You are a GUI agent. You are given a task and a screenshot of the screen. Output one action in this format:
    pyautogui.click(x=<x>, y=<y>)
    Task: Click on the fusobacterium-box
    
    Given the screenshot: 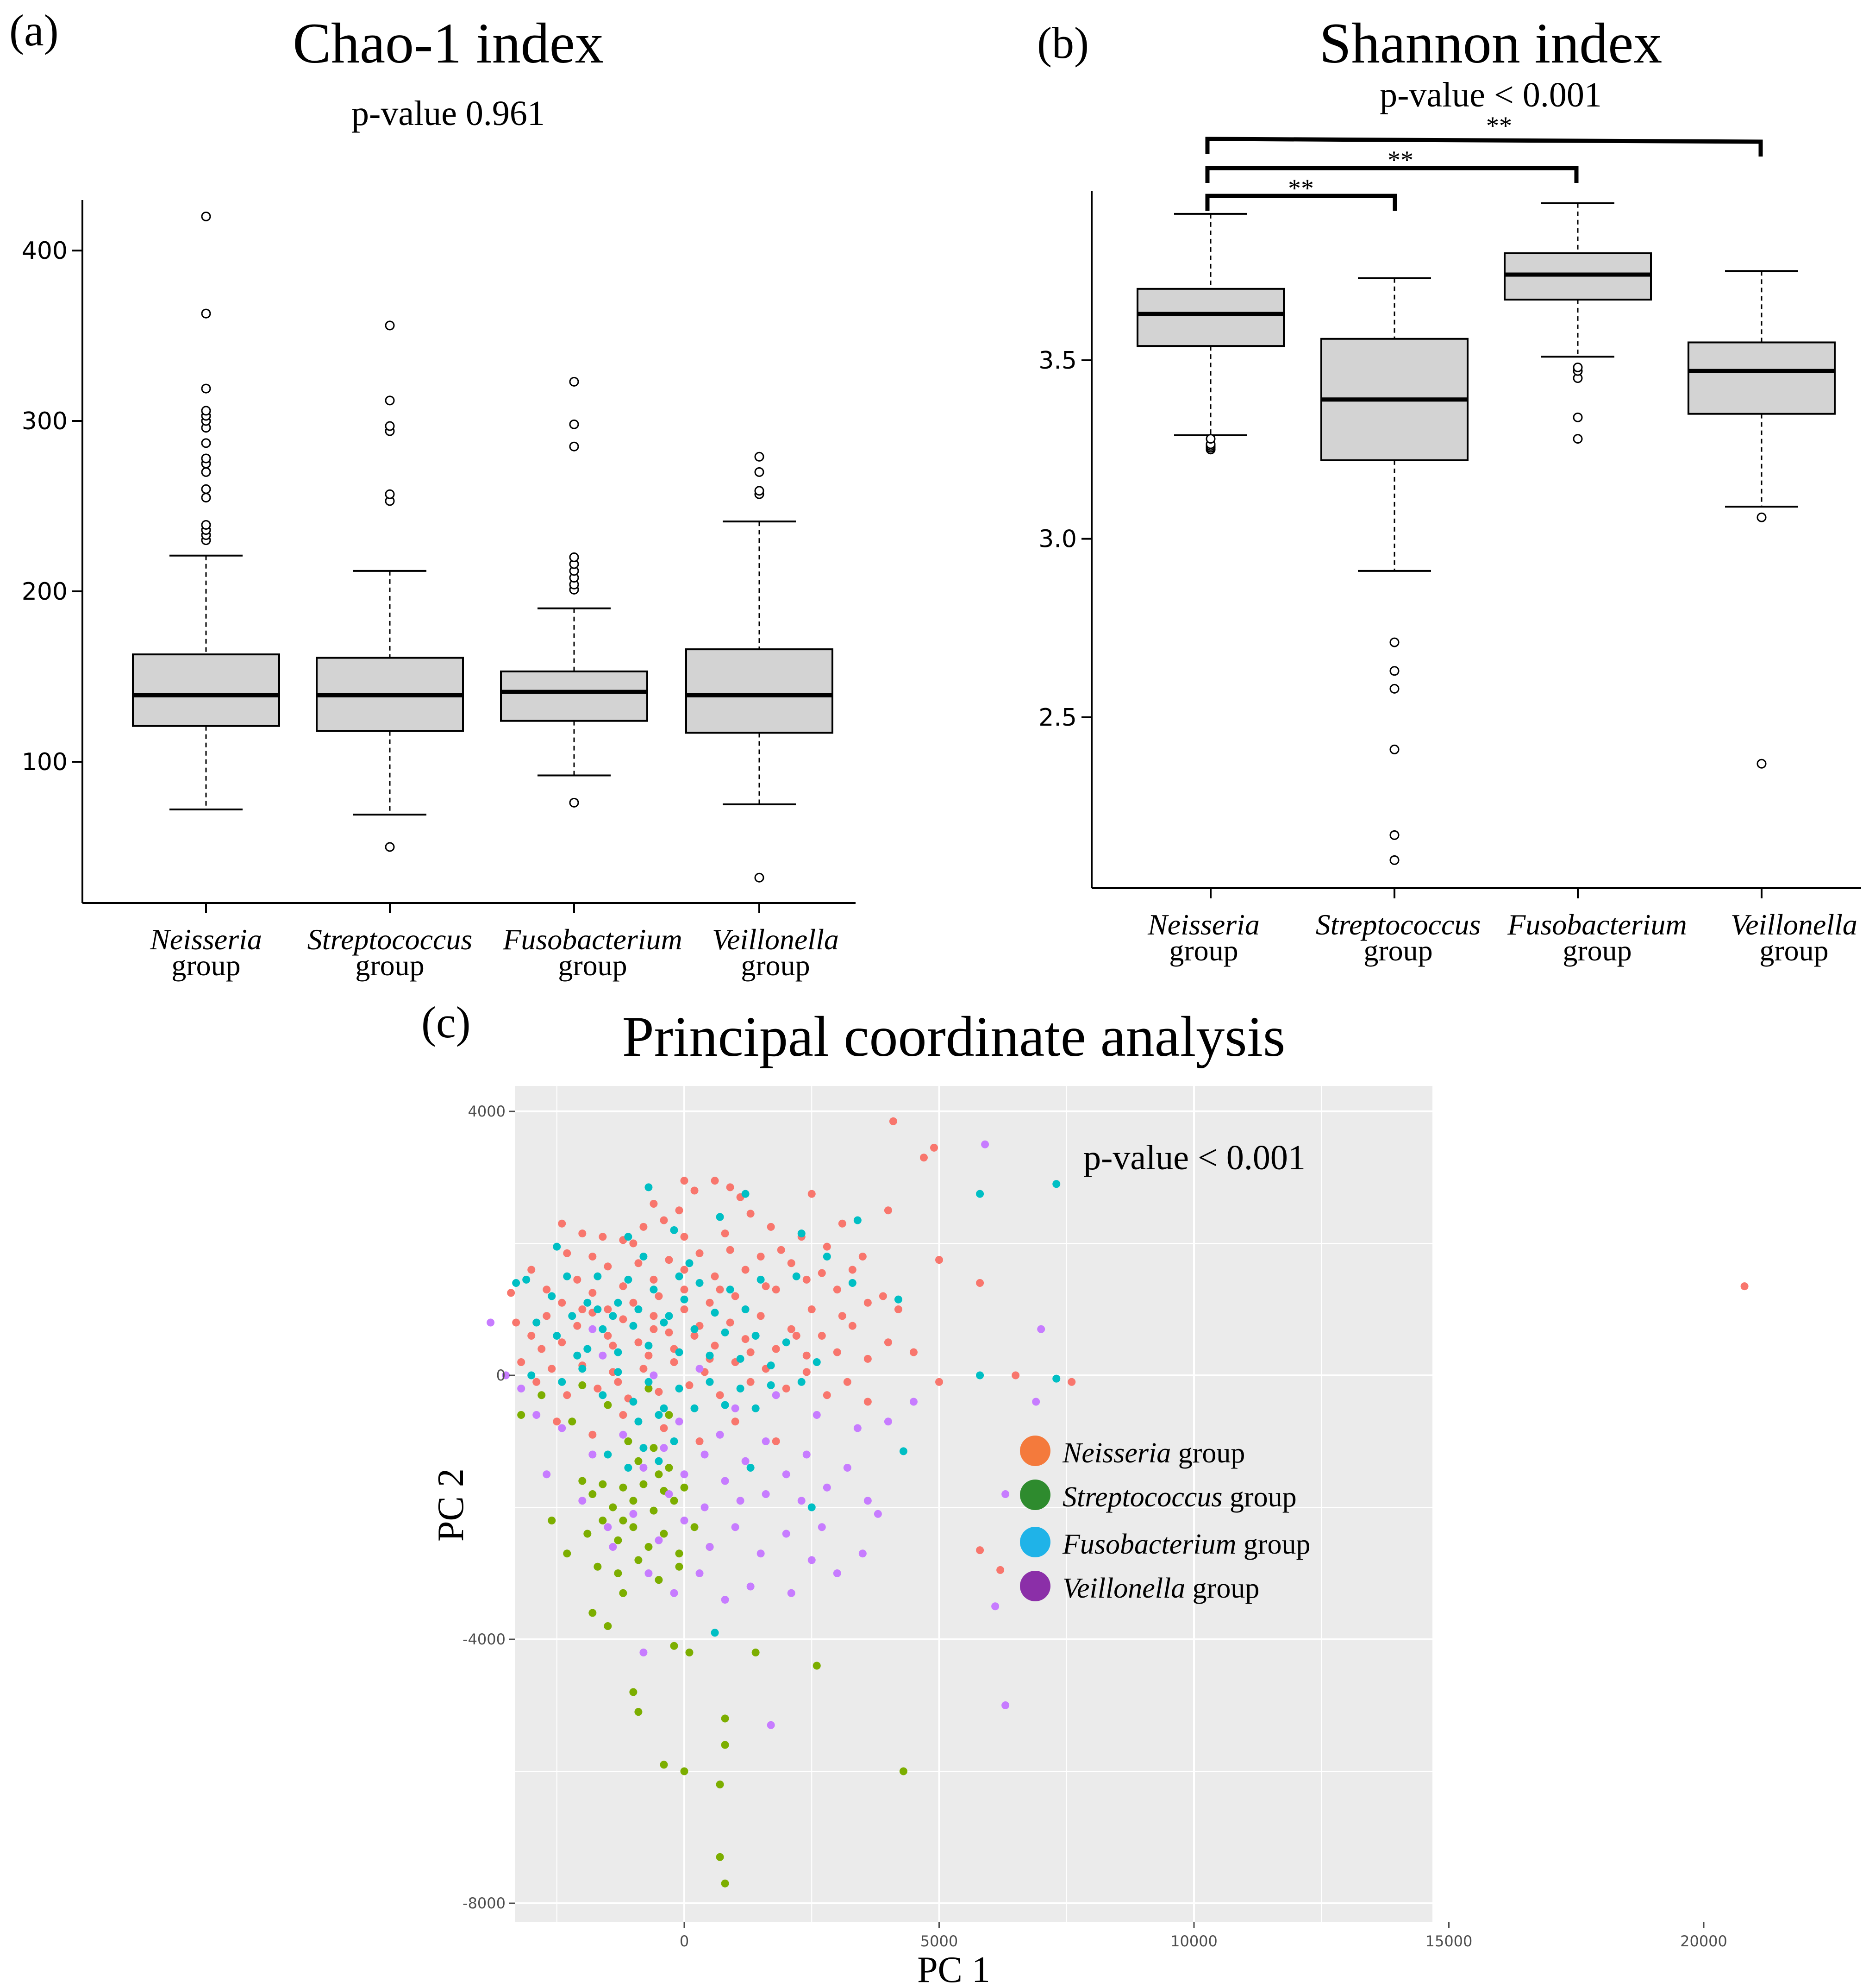 What is the action you would take?
    pyautogui.click(x=574, y=696)
    